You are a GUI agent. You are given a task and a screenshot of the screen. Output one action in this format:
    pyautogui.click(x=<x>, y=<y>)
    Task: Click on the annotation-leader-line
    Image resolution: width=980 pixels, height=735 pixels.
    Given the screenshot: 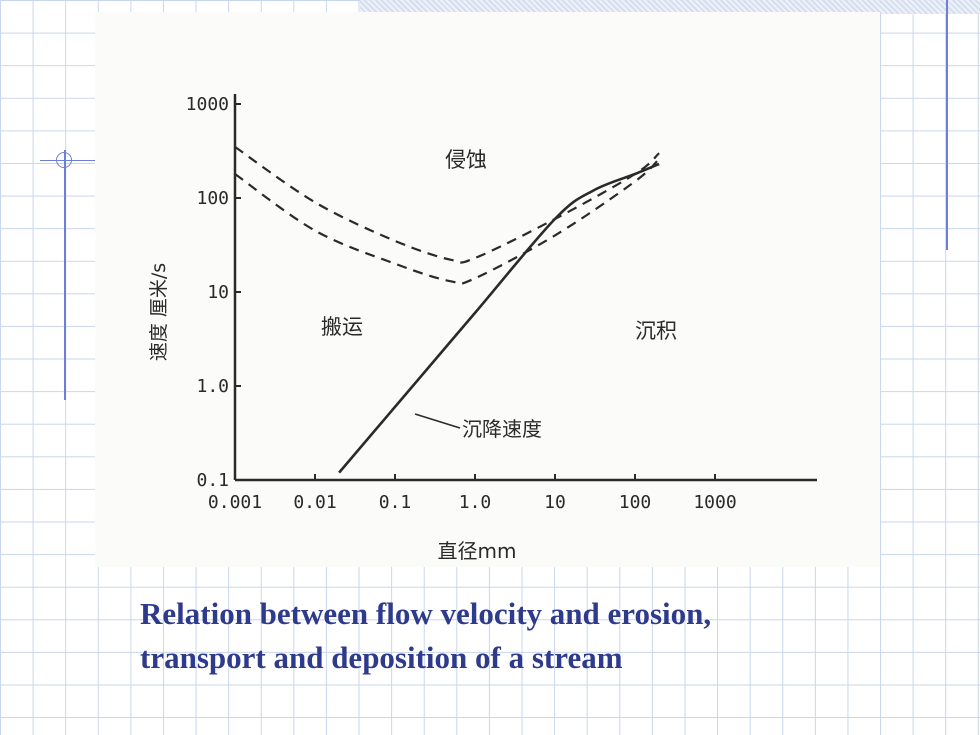 What is the action you would take?
    pyautogui.click(x=437, y=421)
    